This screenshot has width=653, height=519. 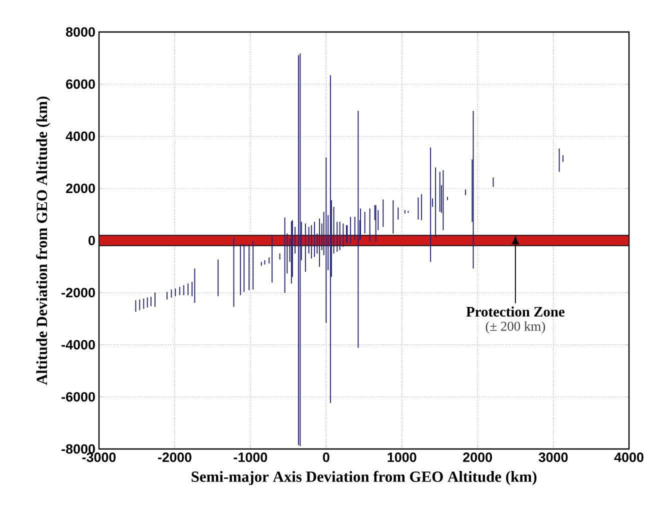 What do you see at coordinates (251, 457) in the screenshot?
I see `x-tick-label: -1000` at bounding box center [251, 457].